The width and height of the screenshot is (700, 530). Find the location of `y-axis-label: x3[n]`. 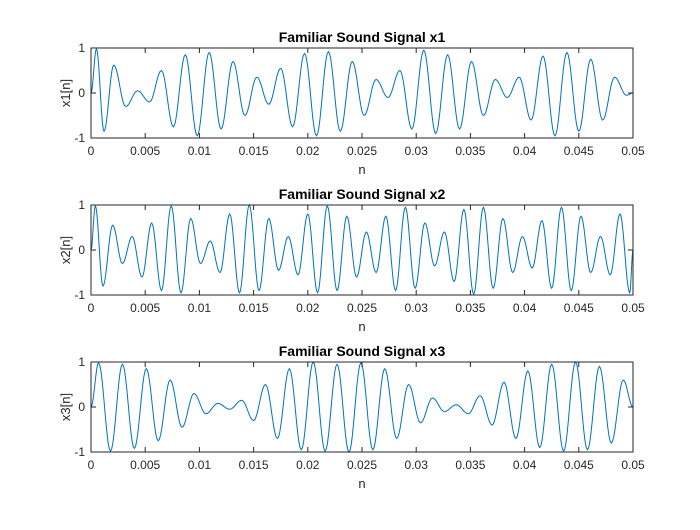

y-axis-label: x3[n] is located at coordinates (65, 407).